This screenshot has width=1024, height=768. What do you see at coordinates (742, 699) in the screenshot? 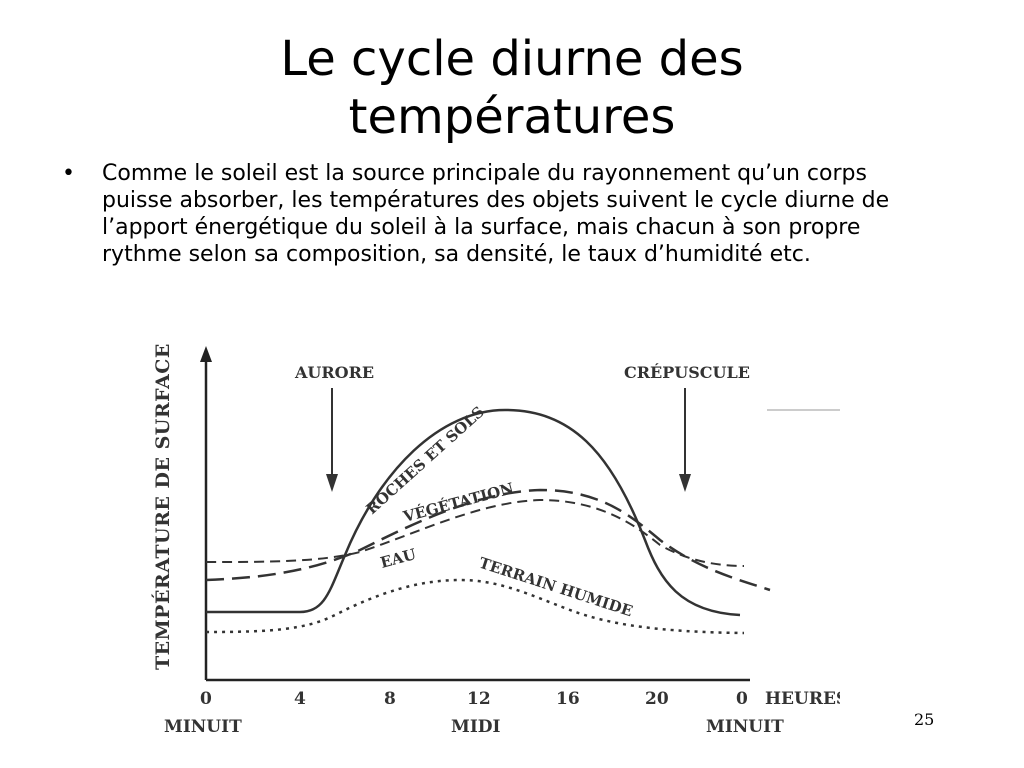
I see `x-tick-24: 0` at bounding box center [742, 699].